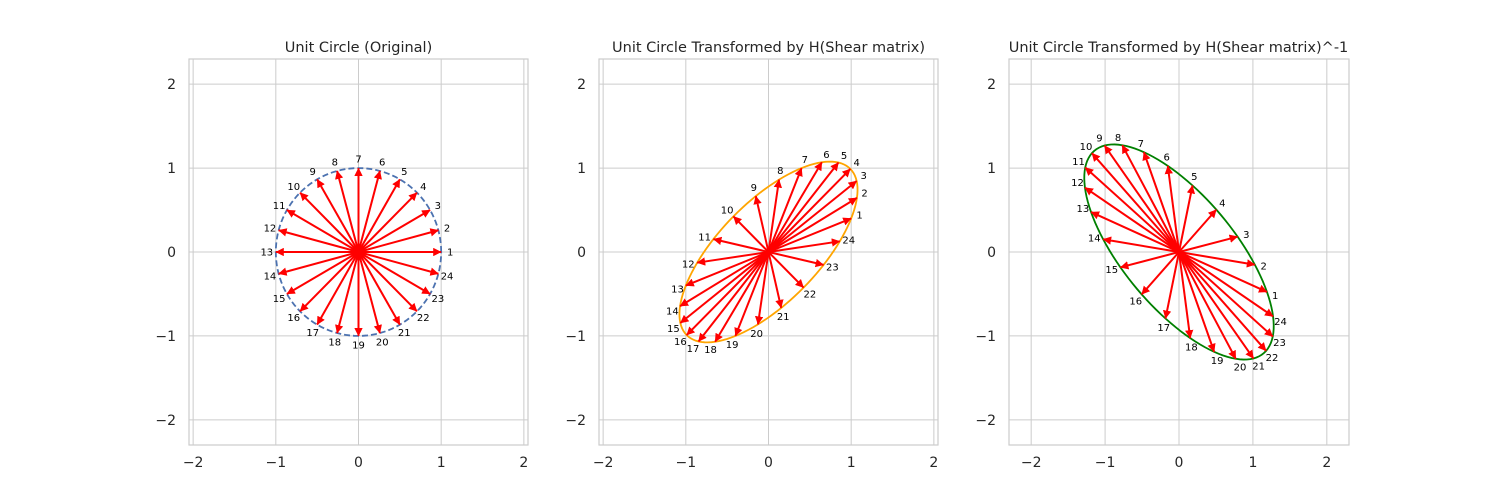 The height and width of the screenshot is (500, 1500). What do you see at coordinates (985, 337) in the screenshot?
I see `y-tick-label: −1` at bounding box center [985, 337].